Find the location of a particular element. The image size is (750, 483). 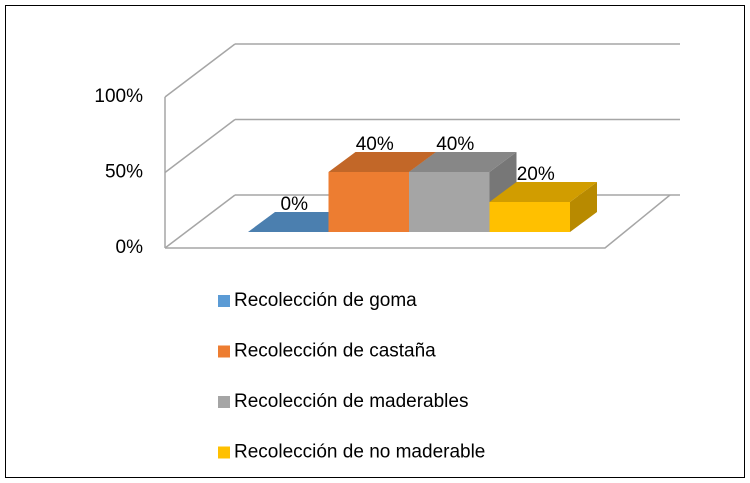

legend-label: Recolección de goma is located at coordinates (325, 300).